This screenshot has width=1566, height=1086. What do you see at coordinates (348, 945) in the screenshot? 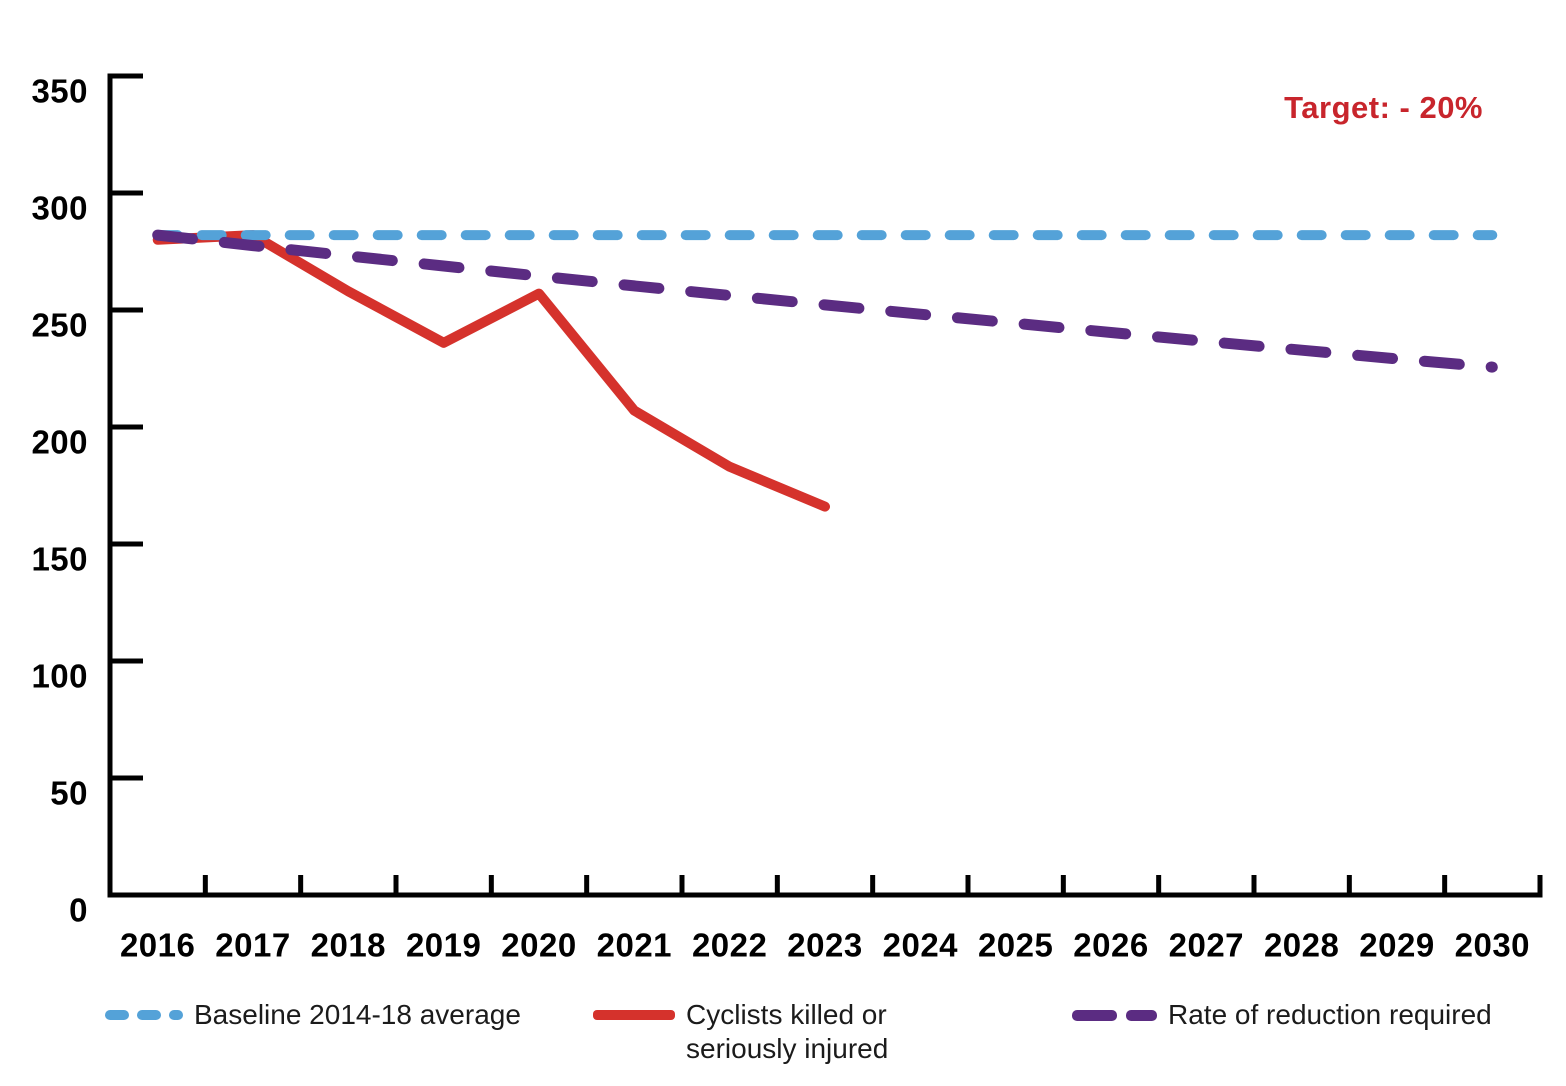
I see `x-tick-label: 2018` at bounding box center [348, 945].